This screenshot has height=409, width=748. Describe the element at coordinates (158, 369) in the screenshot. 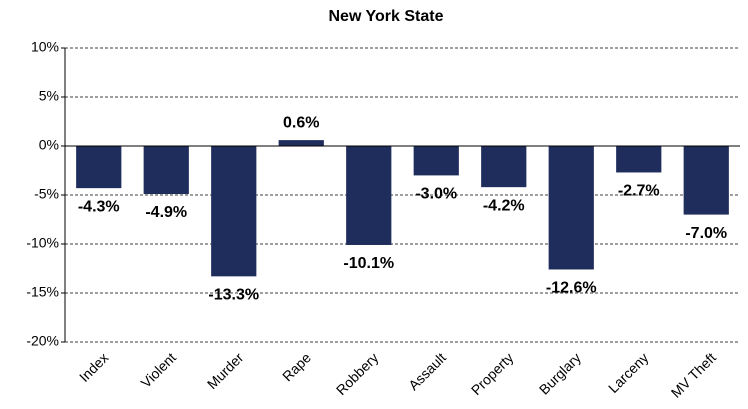

I see `x-tick-label: Violent` at that location.